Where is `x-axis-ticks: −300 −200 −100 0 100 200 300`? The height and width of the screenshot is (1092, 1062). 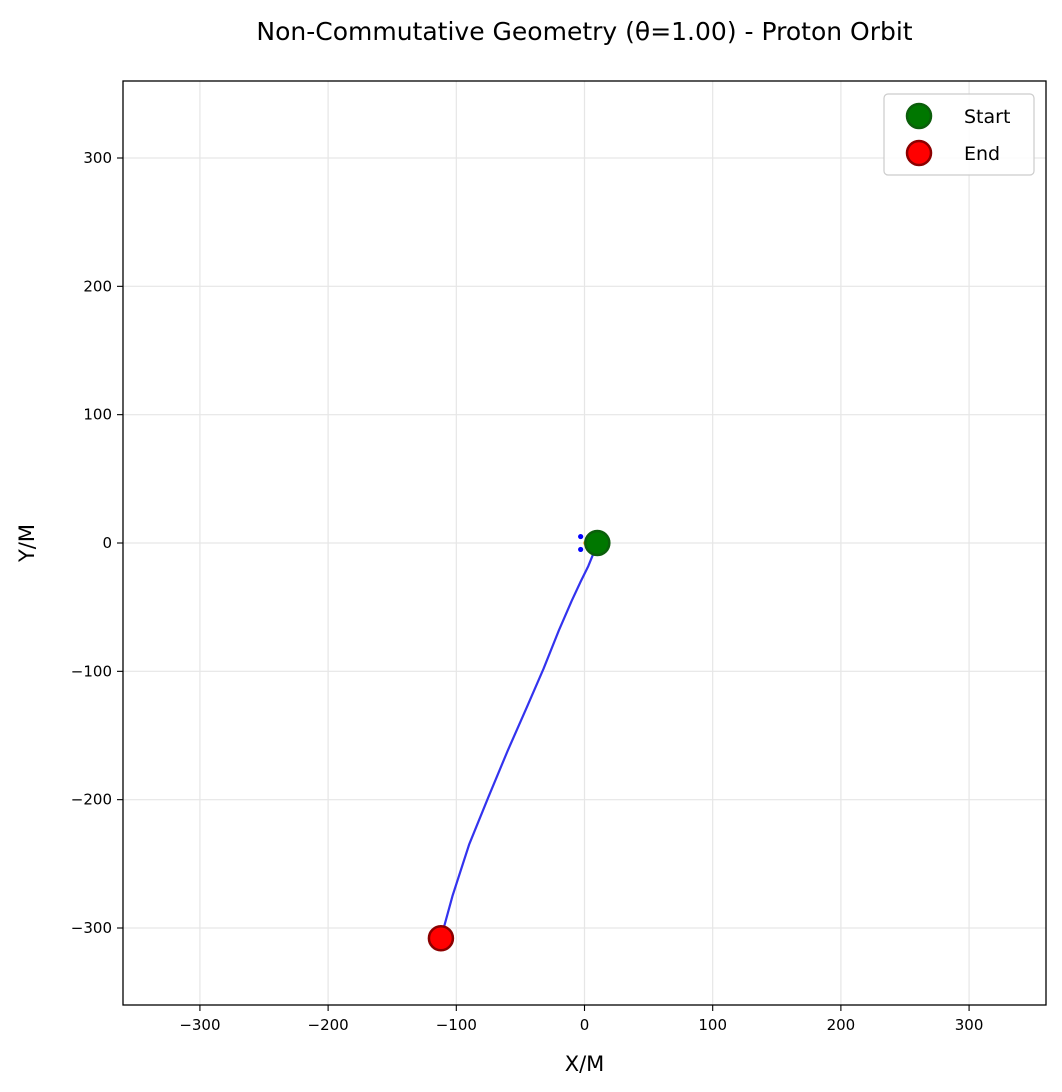 x-axis-ticks: −300 −200 −100 0 100 200 300 is located at coordinates (581, 1019).